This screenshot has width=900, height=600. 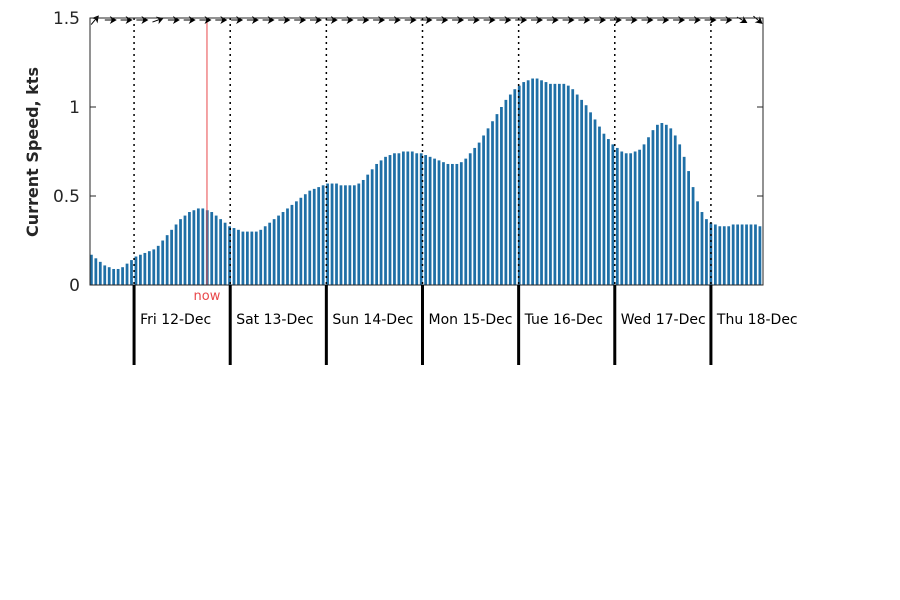 I want to click on day-label: Tue 16-Dec, so click(x=563, y=320).